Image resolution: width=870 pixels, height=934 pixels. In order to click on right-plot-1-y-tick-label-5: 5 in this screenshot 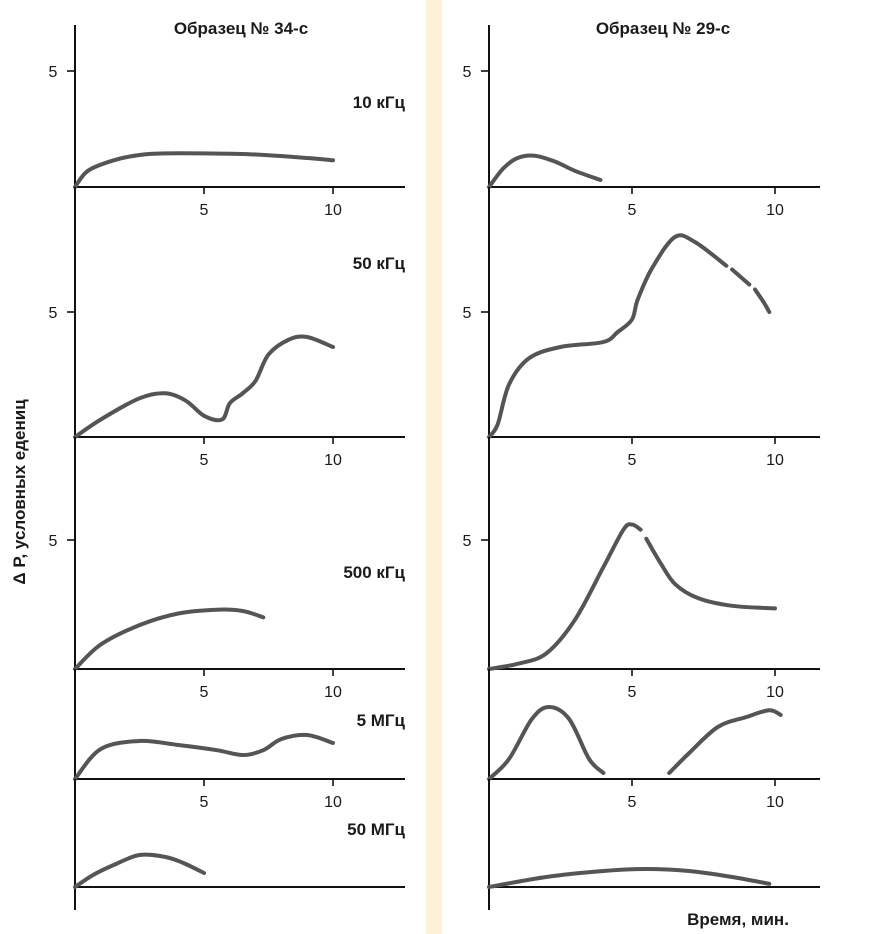, I will do `click(467, 72)`.